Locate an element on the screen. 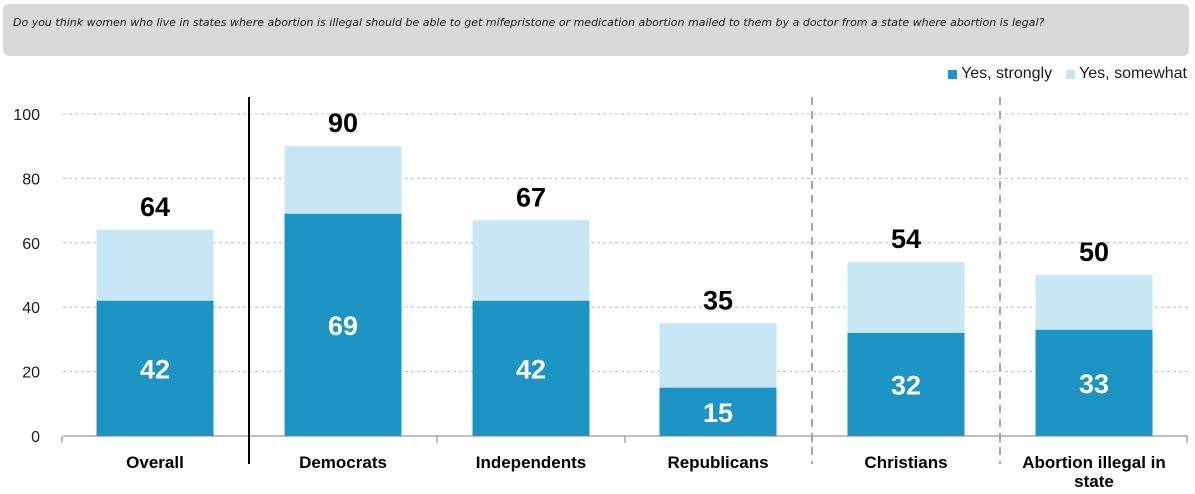 The width and height of the screenshot is (1195, 494). legend-item-strongly: Yes, strongly is located at coordinates (1000, 74).